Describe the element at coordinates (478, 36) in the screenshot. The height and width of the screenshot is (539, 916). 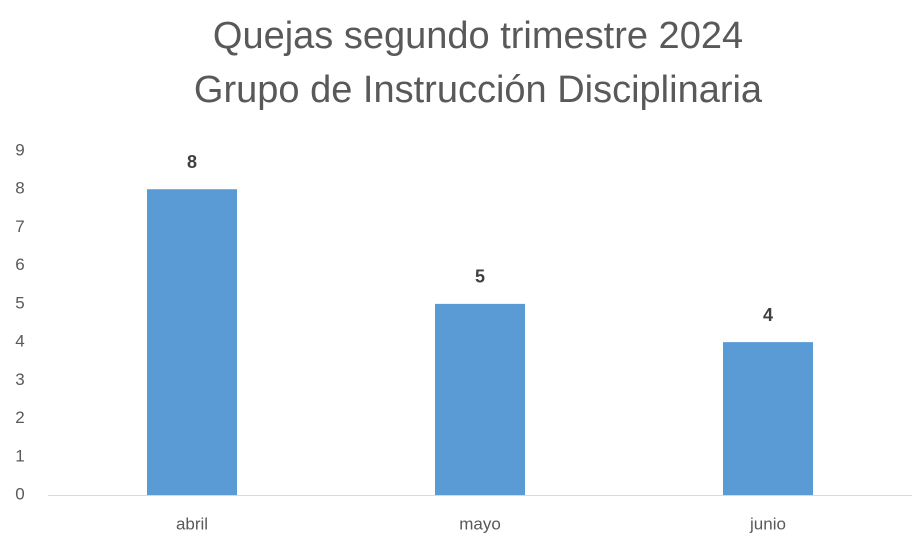
I see `chart-title: Quejas segundo trimestre 2024` at that location.